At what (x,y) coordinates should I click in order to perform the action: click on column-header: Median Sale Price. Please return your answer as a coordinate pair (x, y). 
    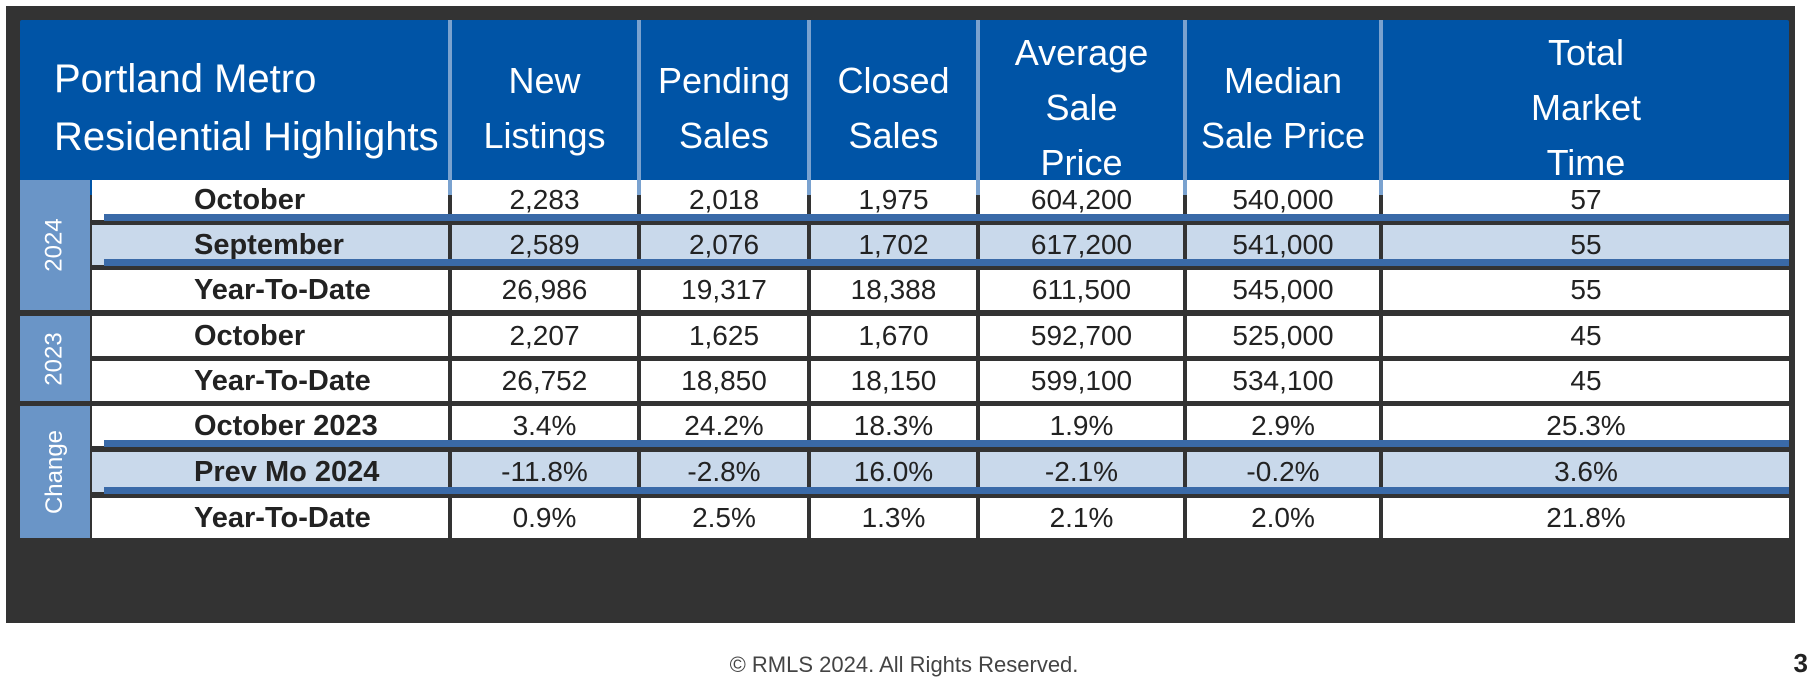
    Looking at the image, I should click on (1283, 107).